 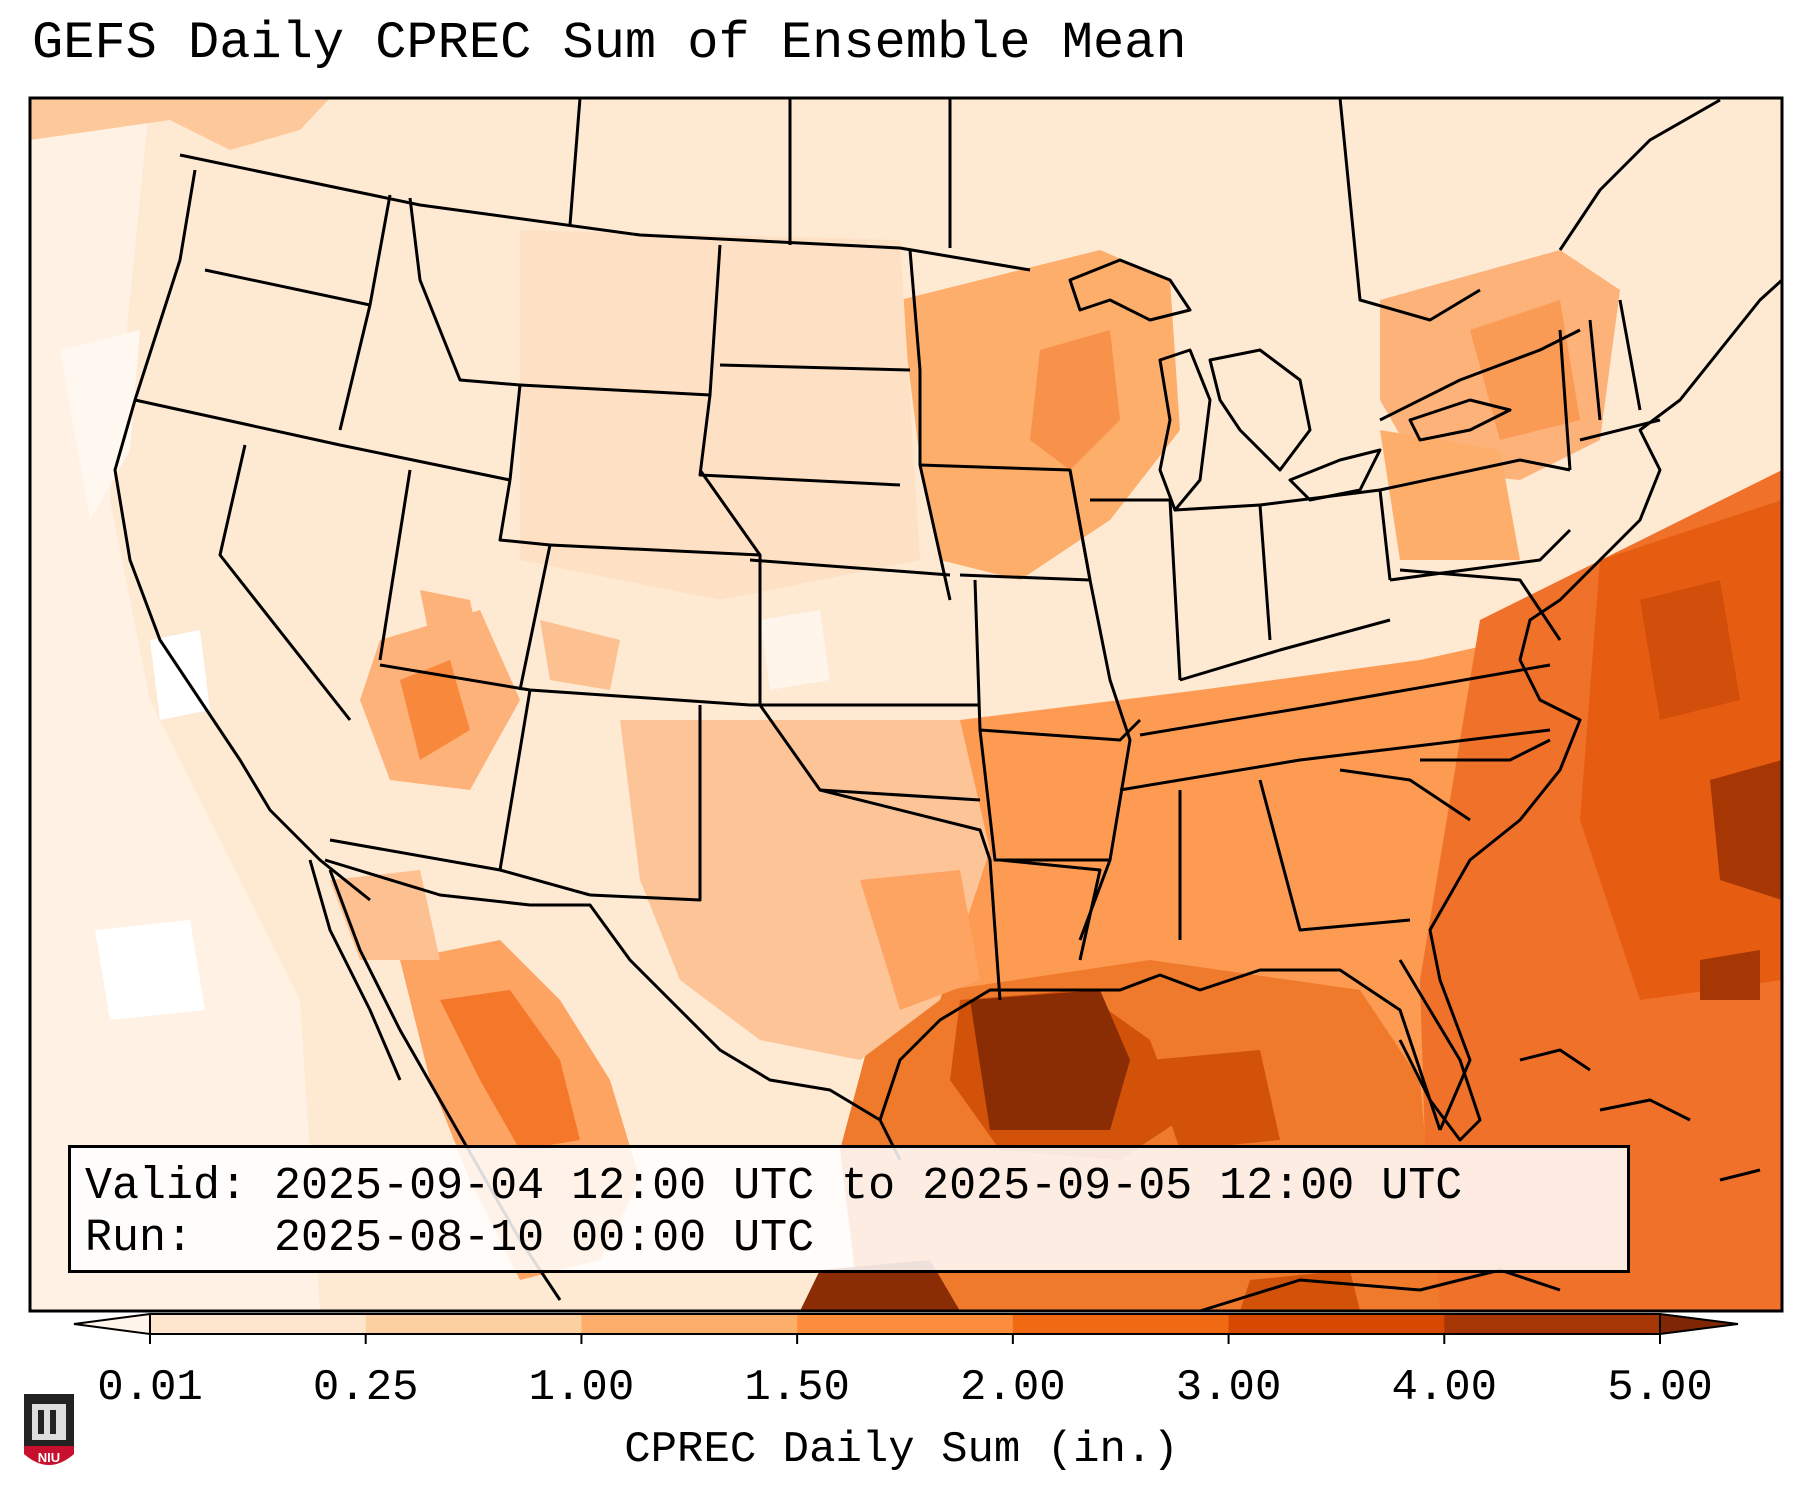 I want to click on colorbar-label: CPREC Daily Sum (in.), so click(x=901, y=1450).